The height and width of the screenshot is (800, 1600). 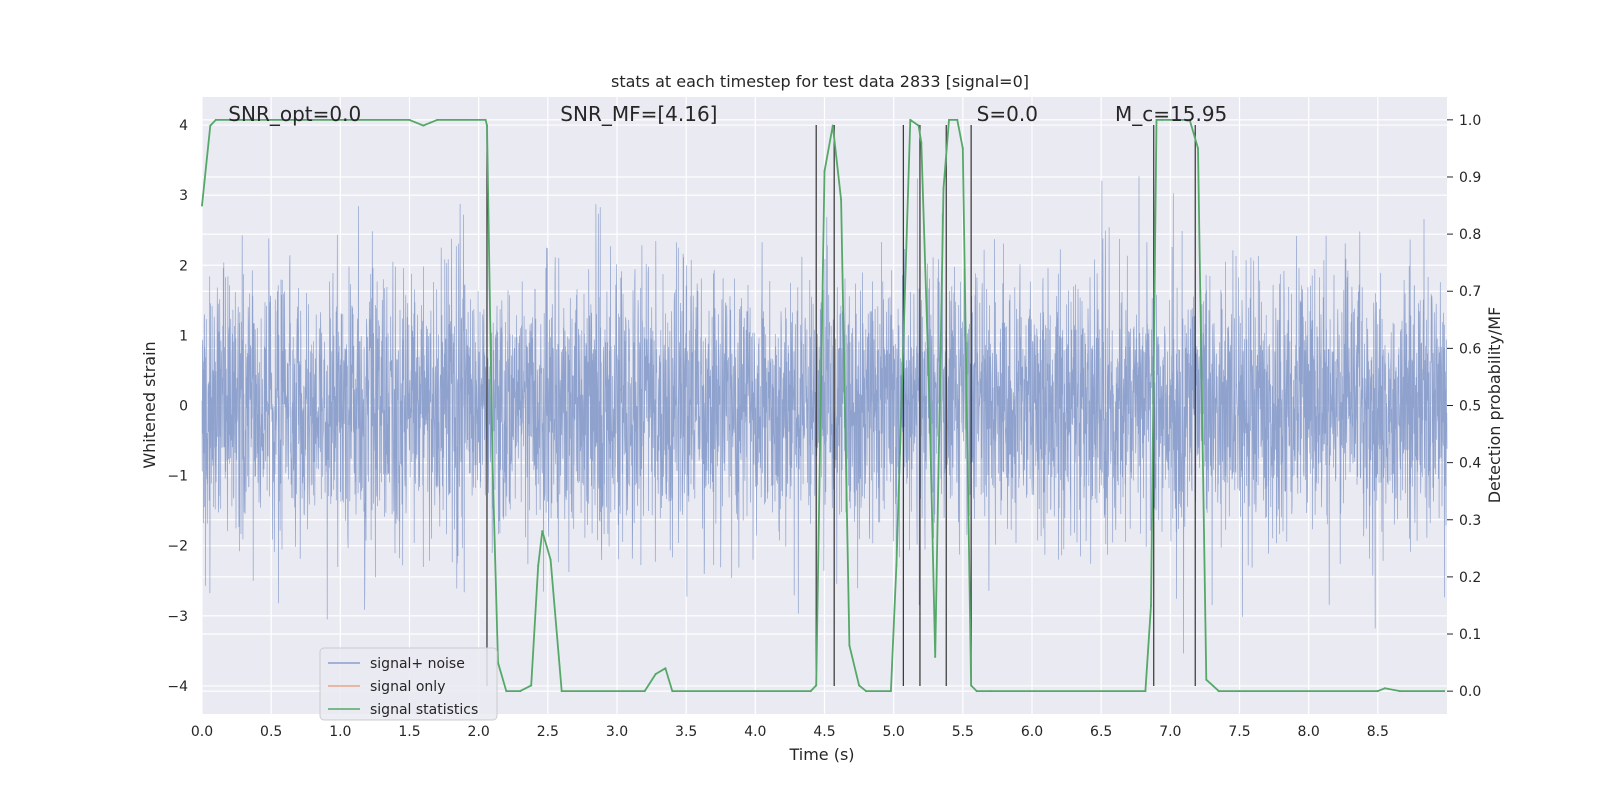 I want to click on x-tick-label: 7.5, so click(x=1239, y=732).